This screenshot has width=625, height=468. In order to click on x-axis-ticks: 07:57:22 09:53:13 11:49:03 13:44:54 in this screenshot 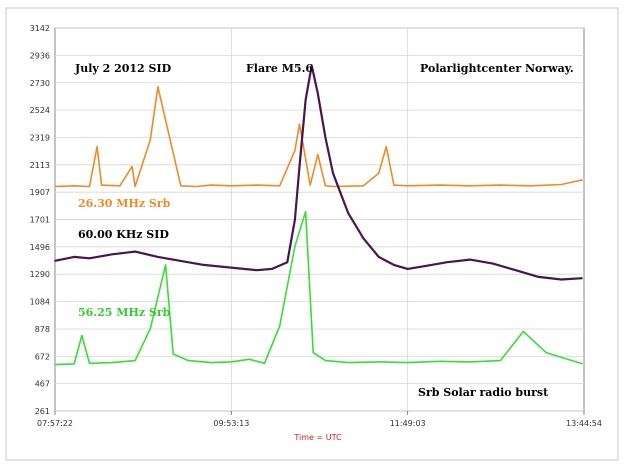, I will do `click(319, 419)`.